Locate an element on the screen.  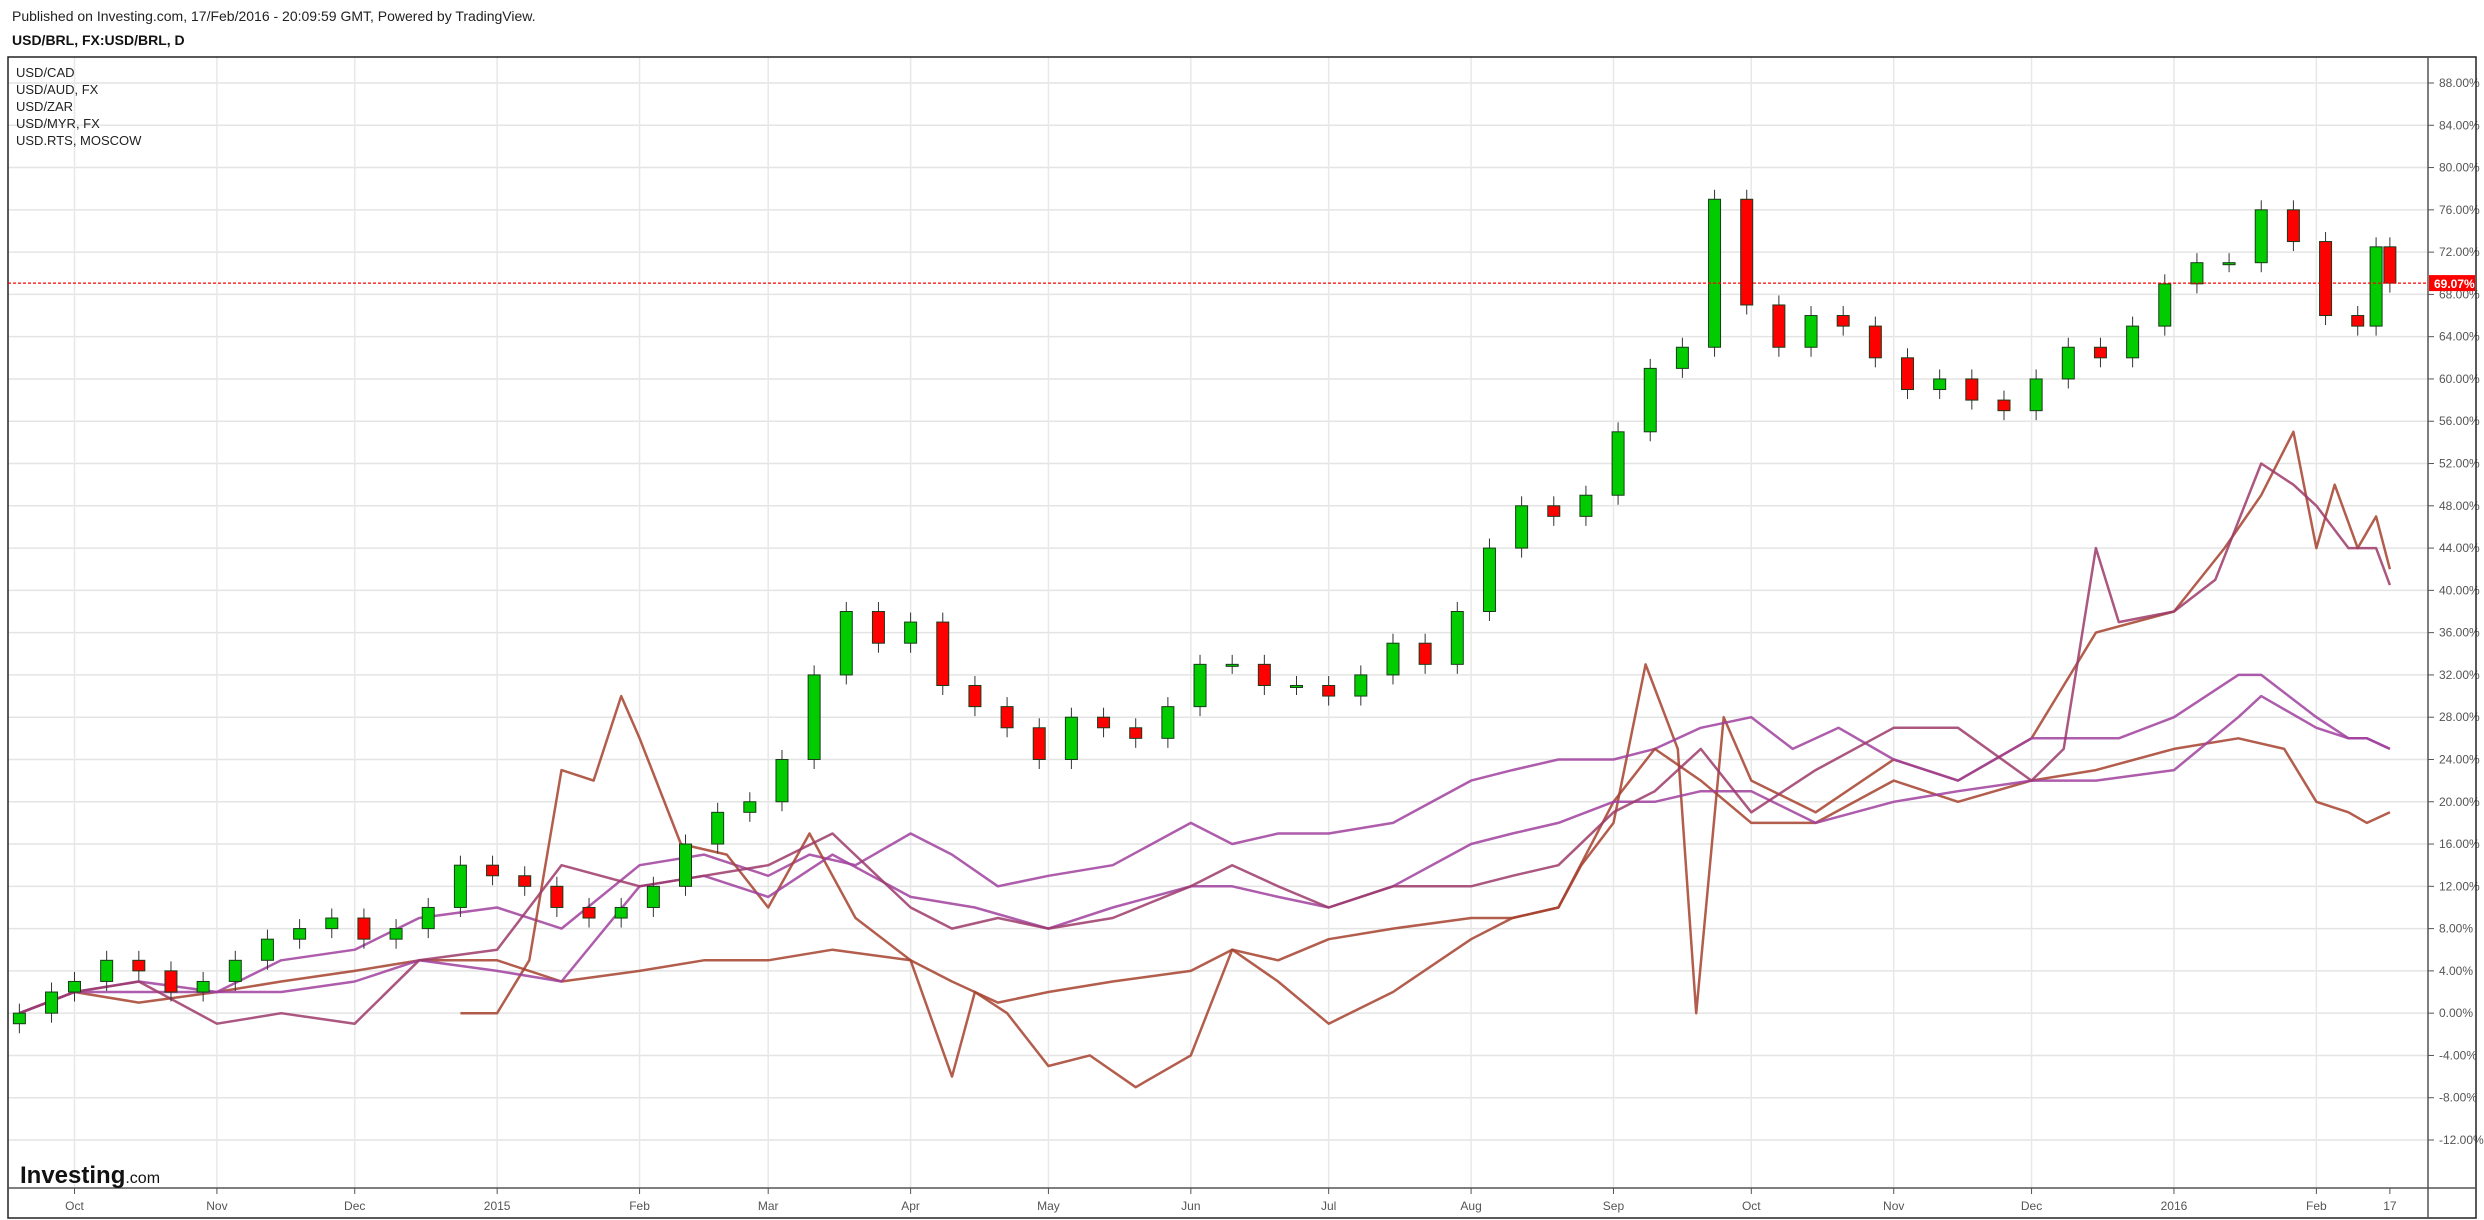
x-tick-label: Mar is located at coordinates (768, 1206).